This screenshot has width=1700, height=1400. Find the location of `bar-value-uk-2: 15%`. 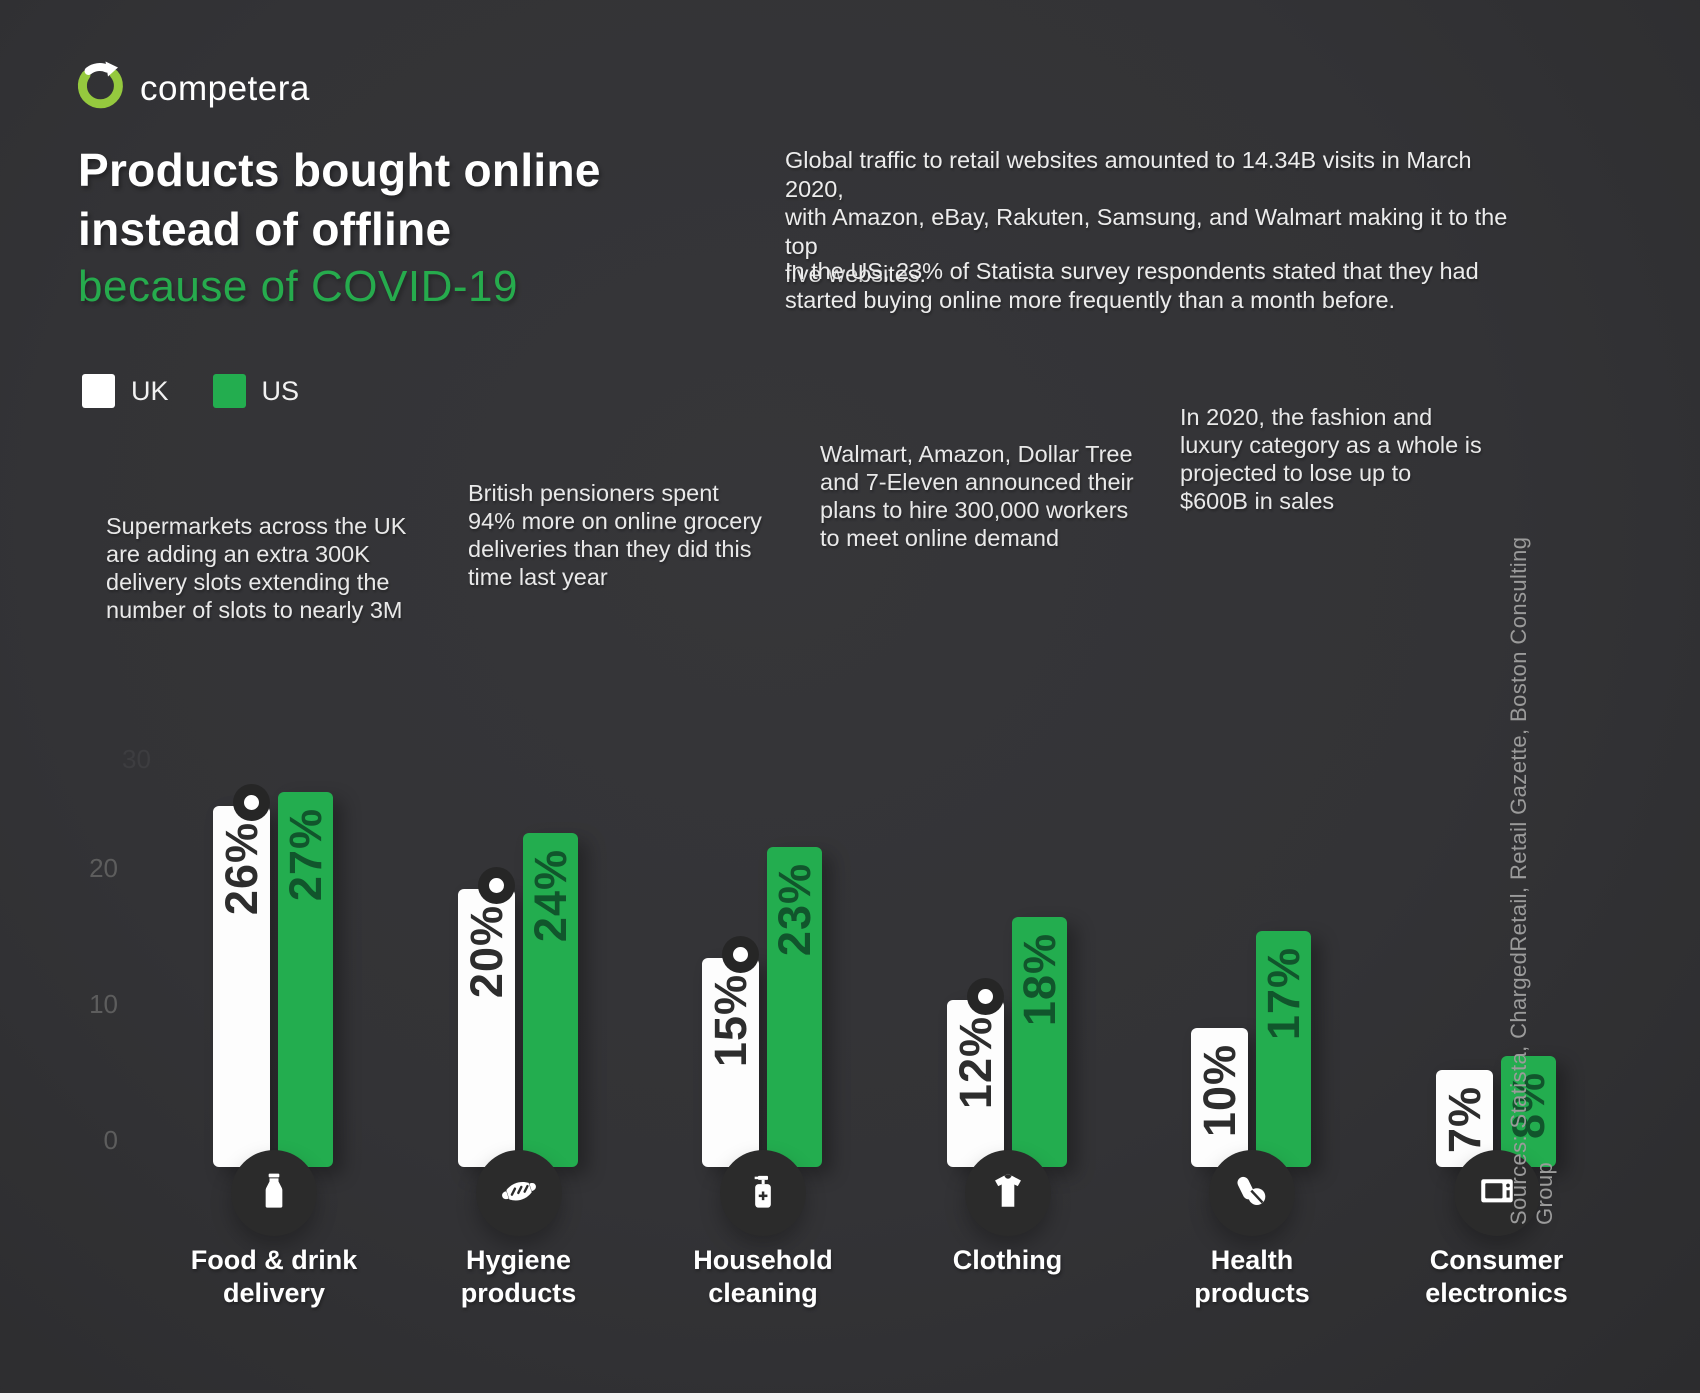

bar-value-uk-2: 15% is located at coordinates (730, 1021).